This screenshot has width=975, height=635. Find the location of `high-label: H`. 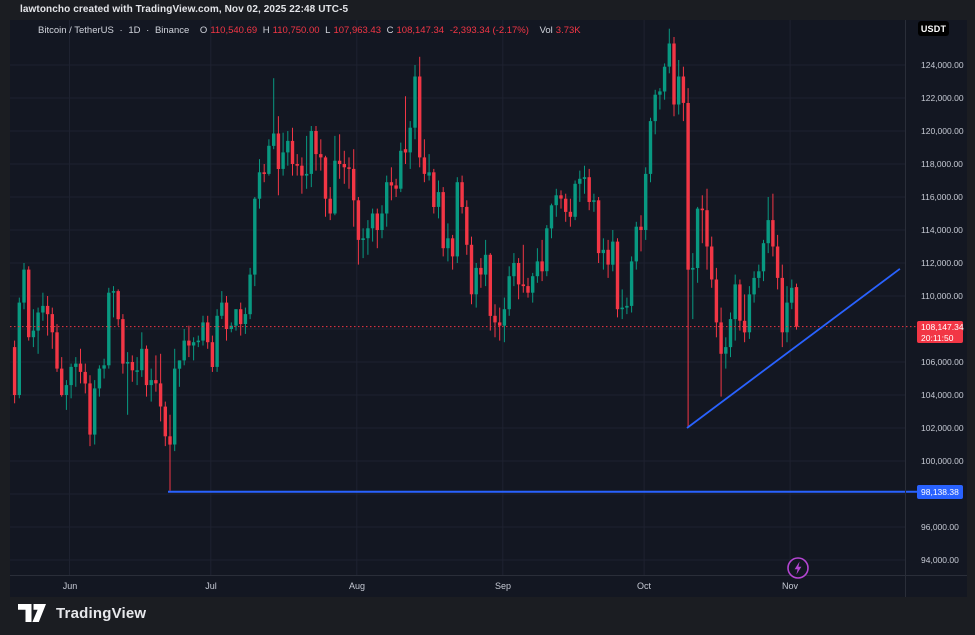

high-label: H is located at coordinates (266, 30).